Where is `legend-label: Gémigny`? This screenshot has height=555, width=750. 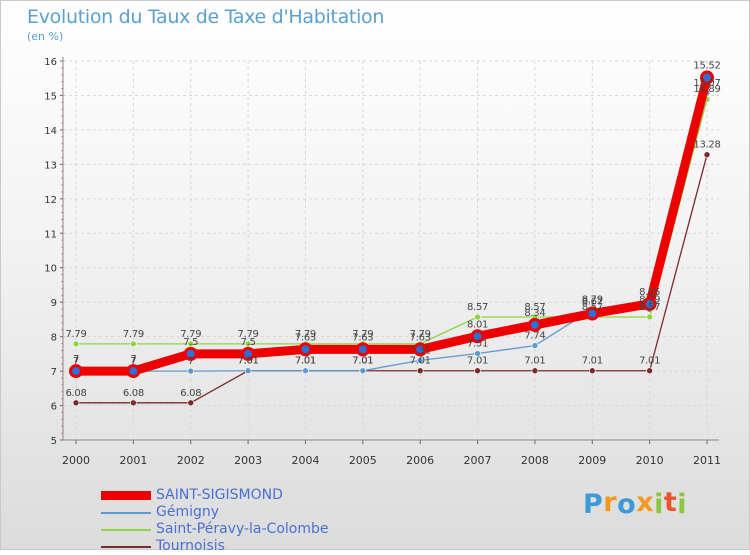 legend-label: Gémigny is located at coordinates (188, 512).